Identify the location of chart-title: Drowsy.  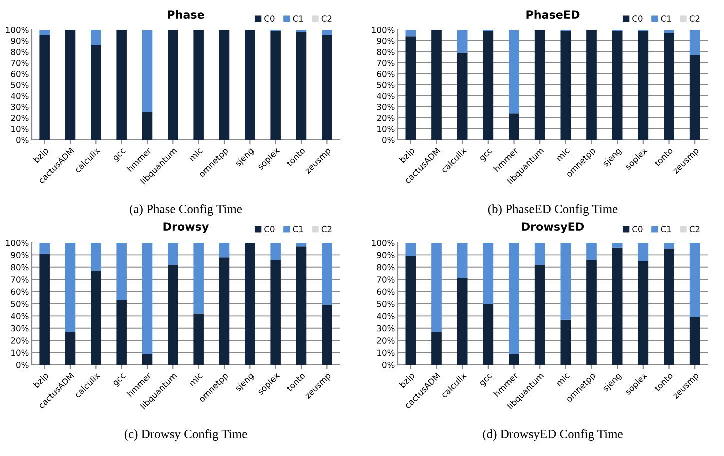
(187, 228).